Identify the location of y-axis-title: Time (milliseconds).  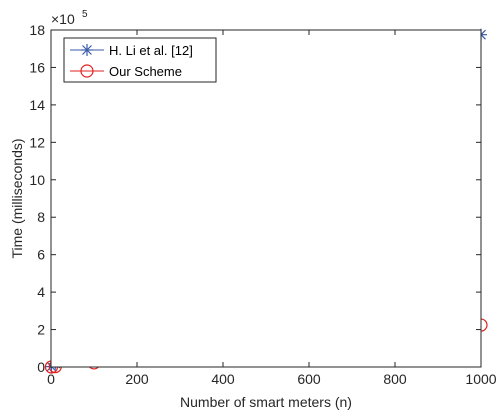
(17, 198).